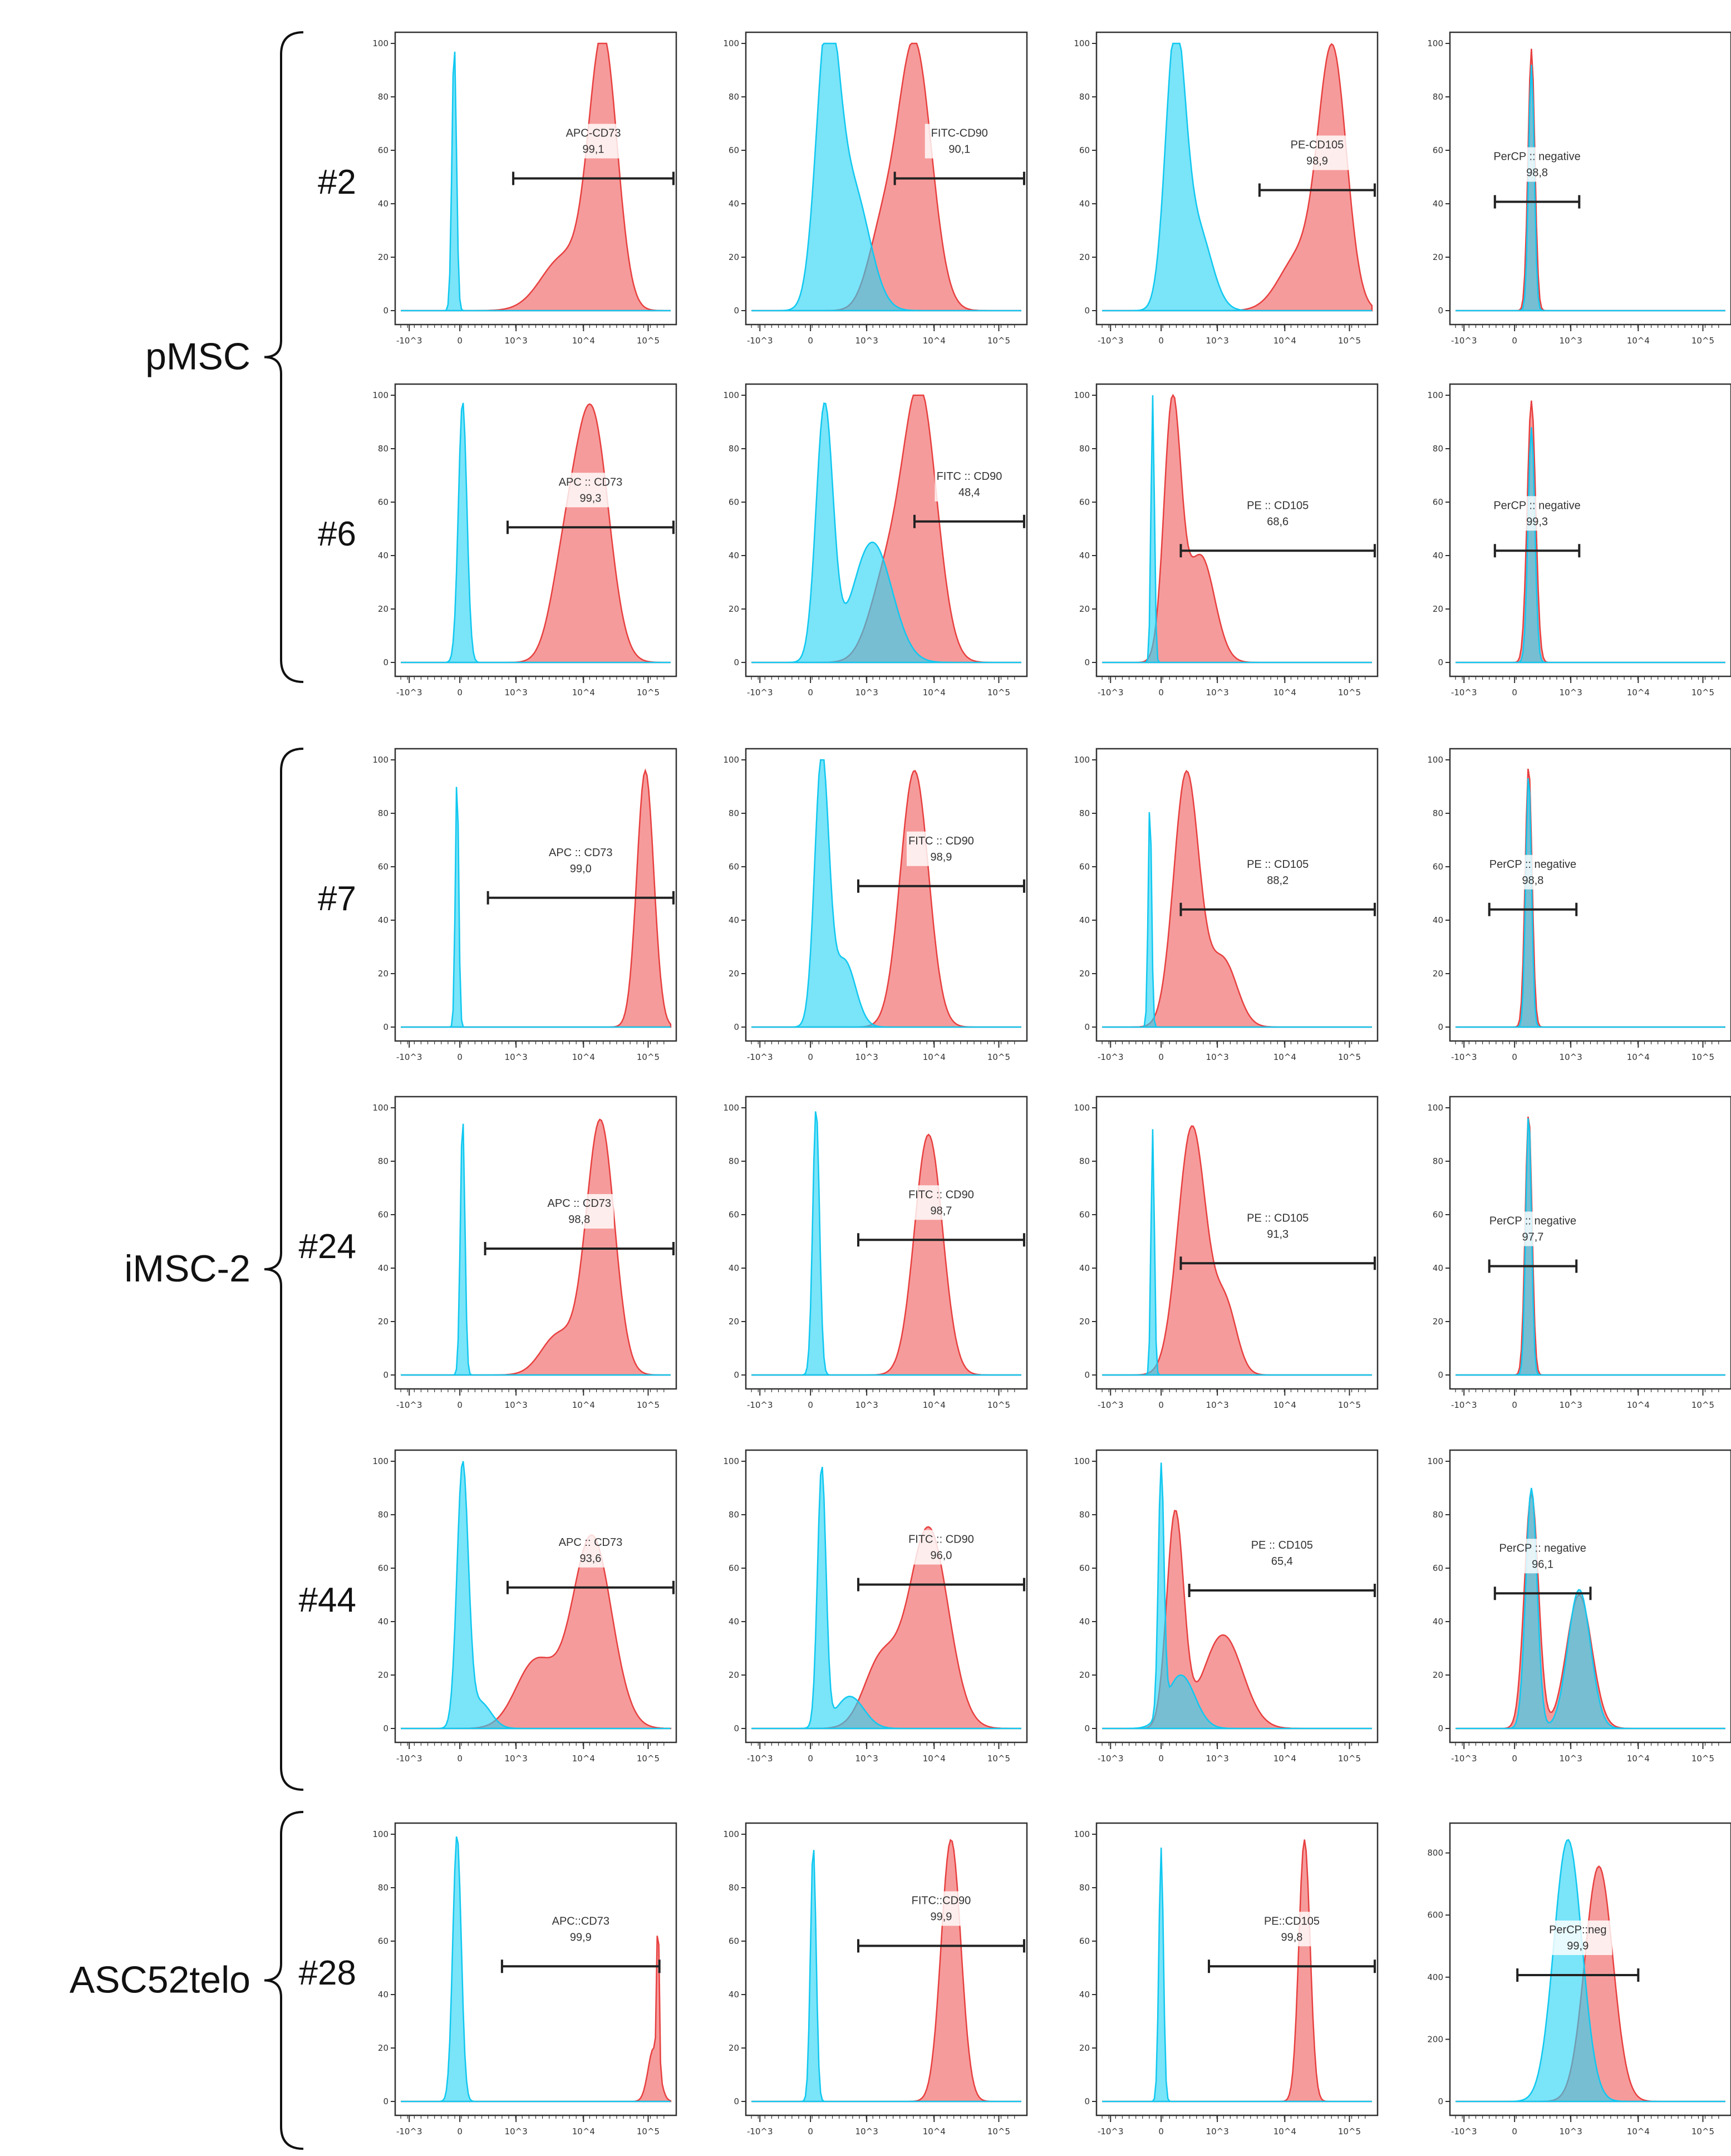 The width and height of the screenshot is (1731, 2156). I want to click on gate-name: PE::CD105, so click(1292, 1921).